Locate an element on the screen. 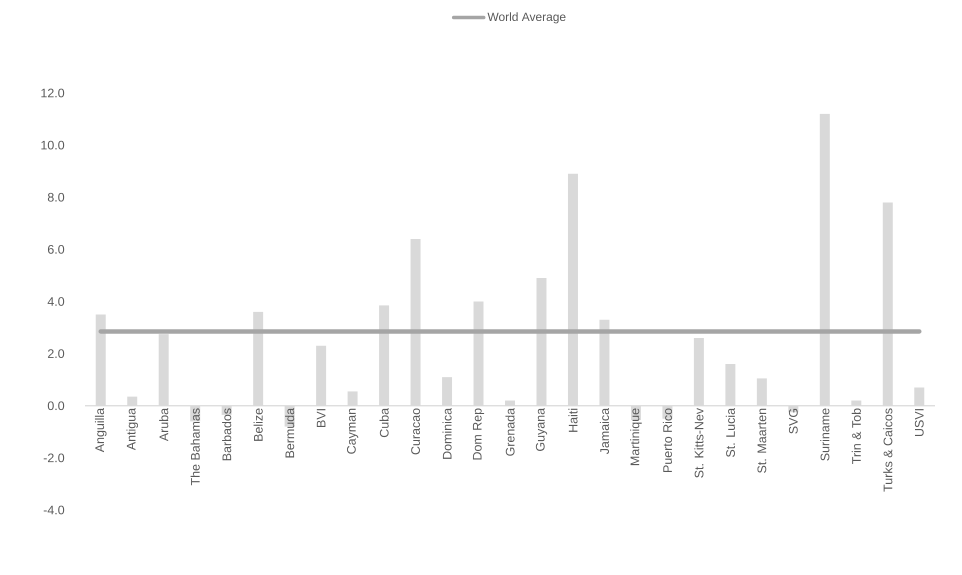 Image resolution: width=962 pixels, height=575 pixels. y-tick-label: 10.0 is located at coordinates (52, 145).